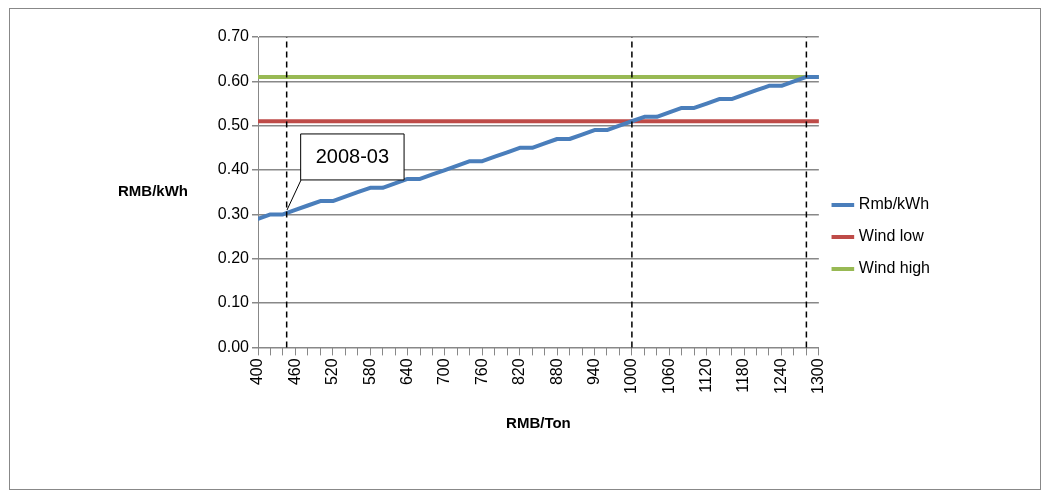  What do you see at coordinates (818, 376) in the screenshot?
I see `x-tick-label: 1300` at bounding box center [818, 376].